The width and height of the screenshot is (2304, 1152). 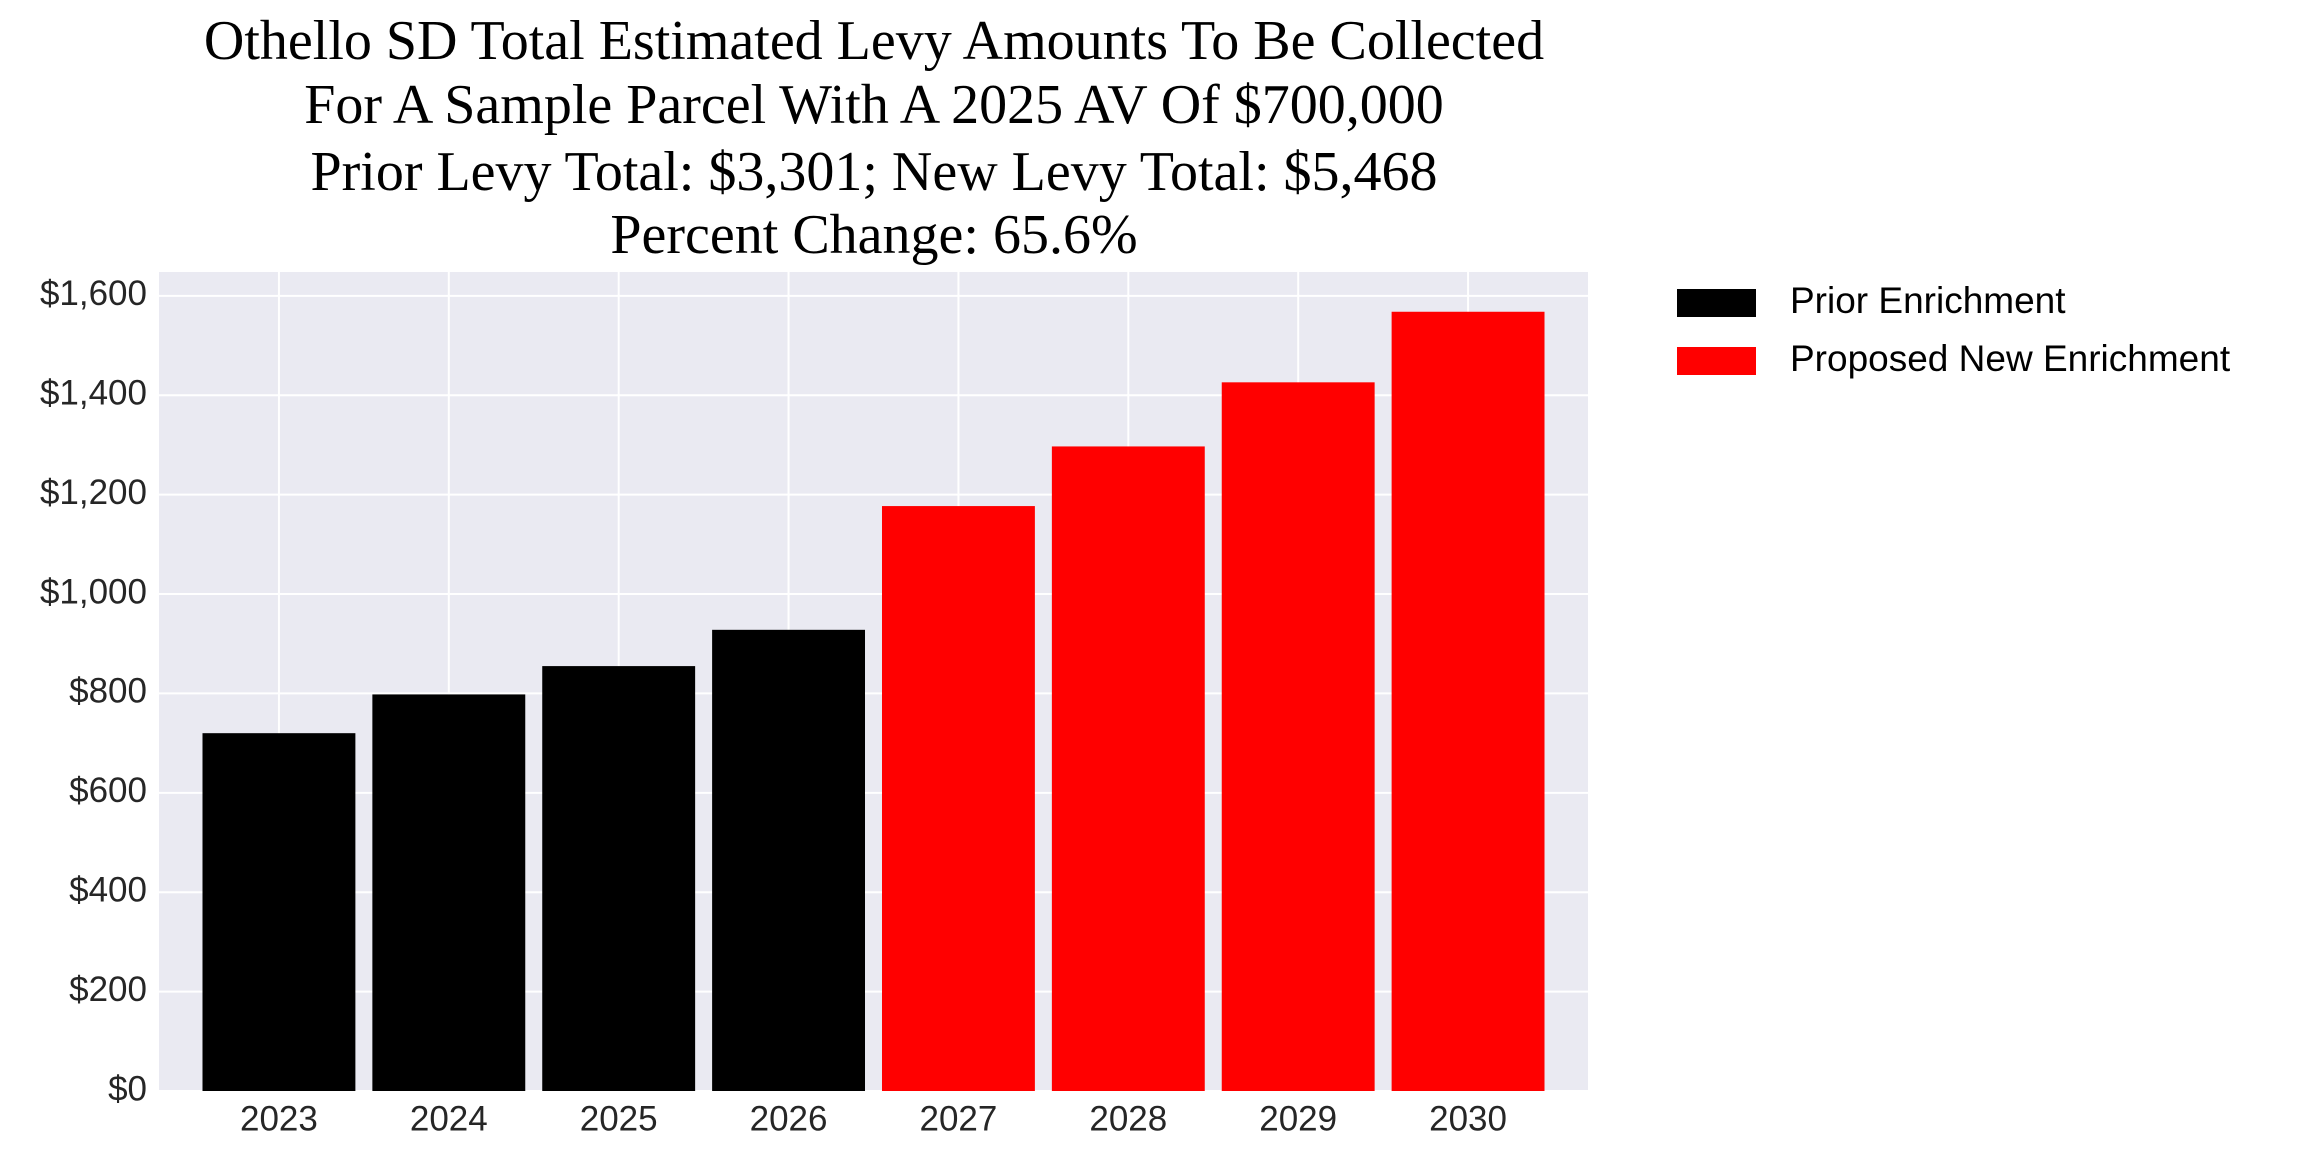 I want to click on legend-label: Proposed New Enrichment, so click(x=2010, y=358).